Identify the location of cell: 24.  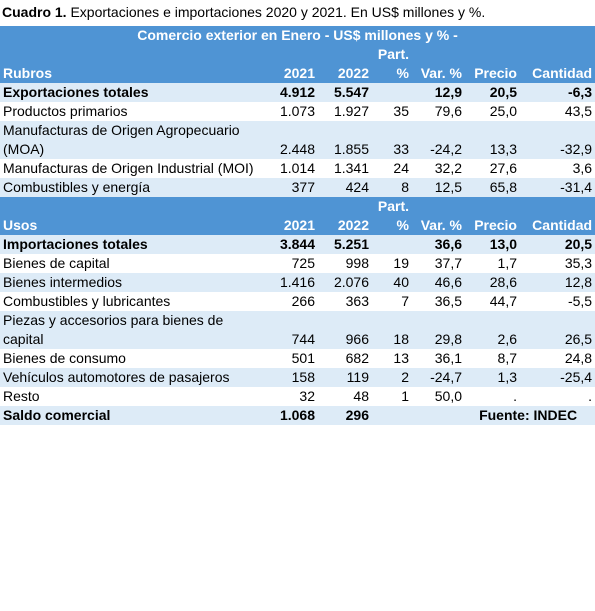
(401, 168).